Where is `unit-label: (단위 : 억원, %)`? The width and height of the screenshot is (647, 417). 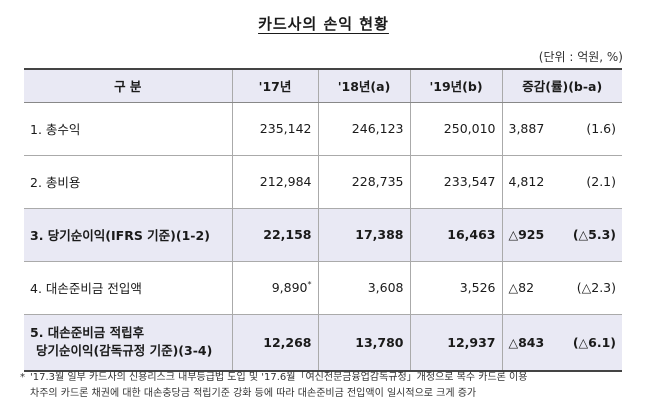 unit-label: (단위 : 억원, %) is located at coordinates (580, 57).